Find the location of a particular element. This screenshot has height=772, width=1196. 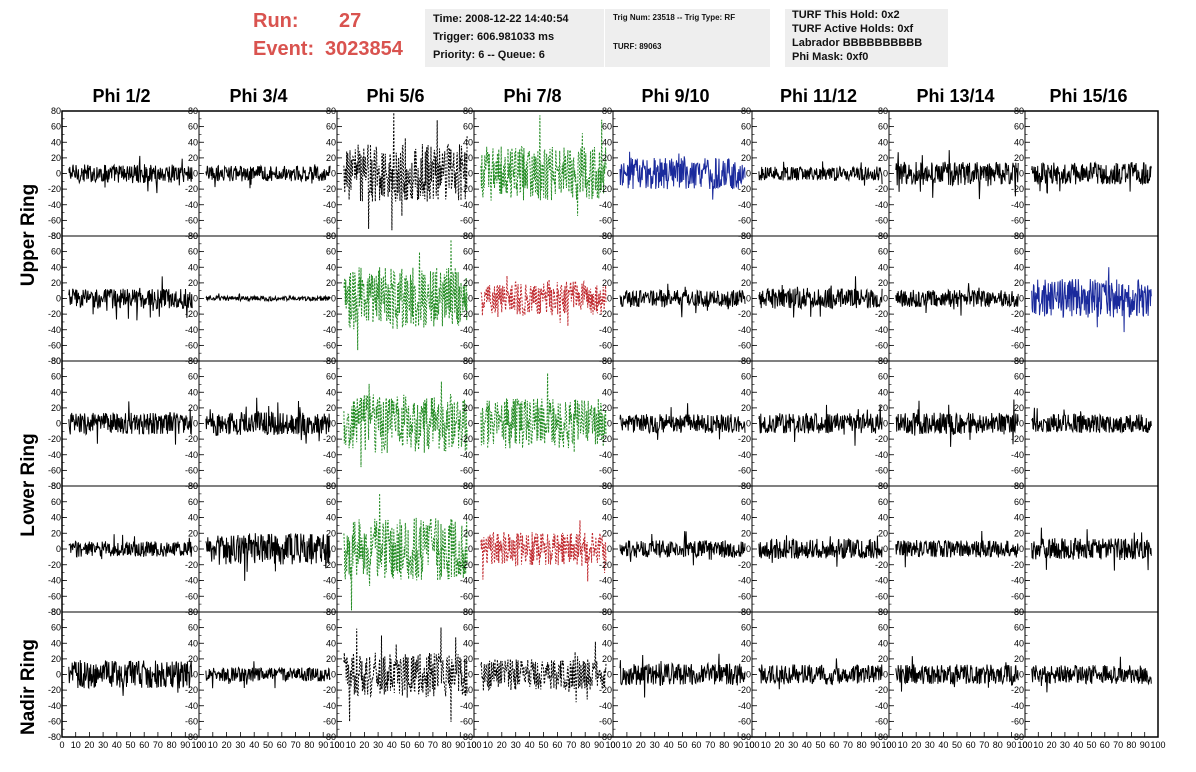

x-tick-label: 60 is located at coordinates (971, 745).